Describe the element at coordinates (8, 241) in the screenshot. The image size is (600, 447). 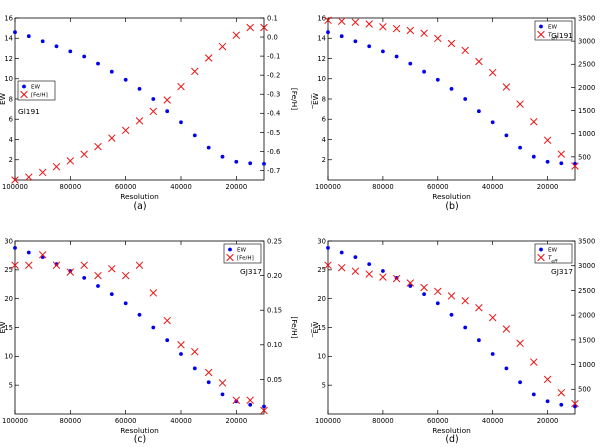
I see `y-tick-label-left: 30` at that location.